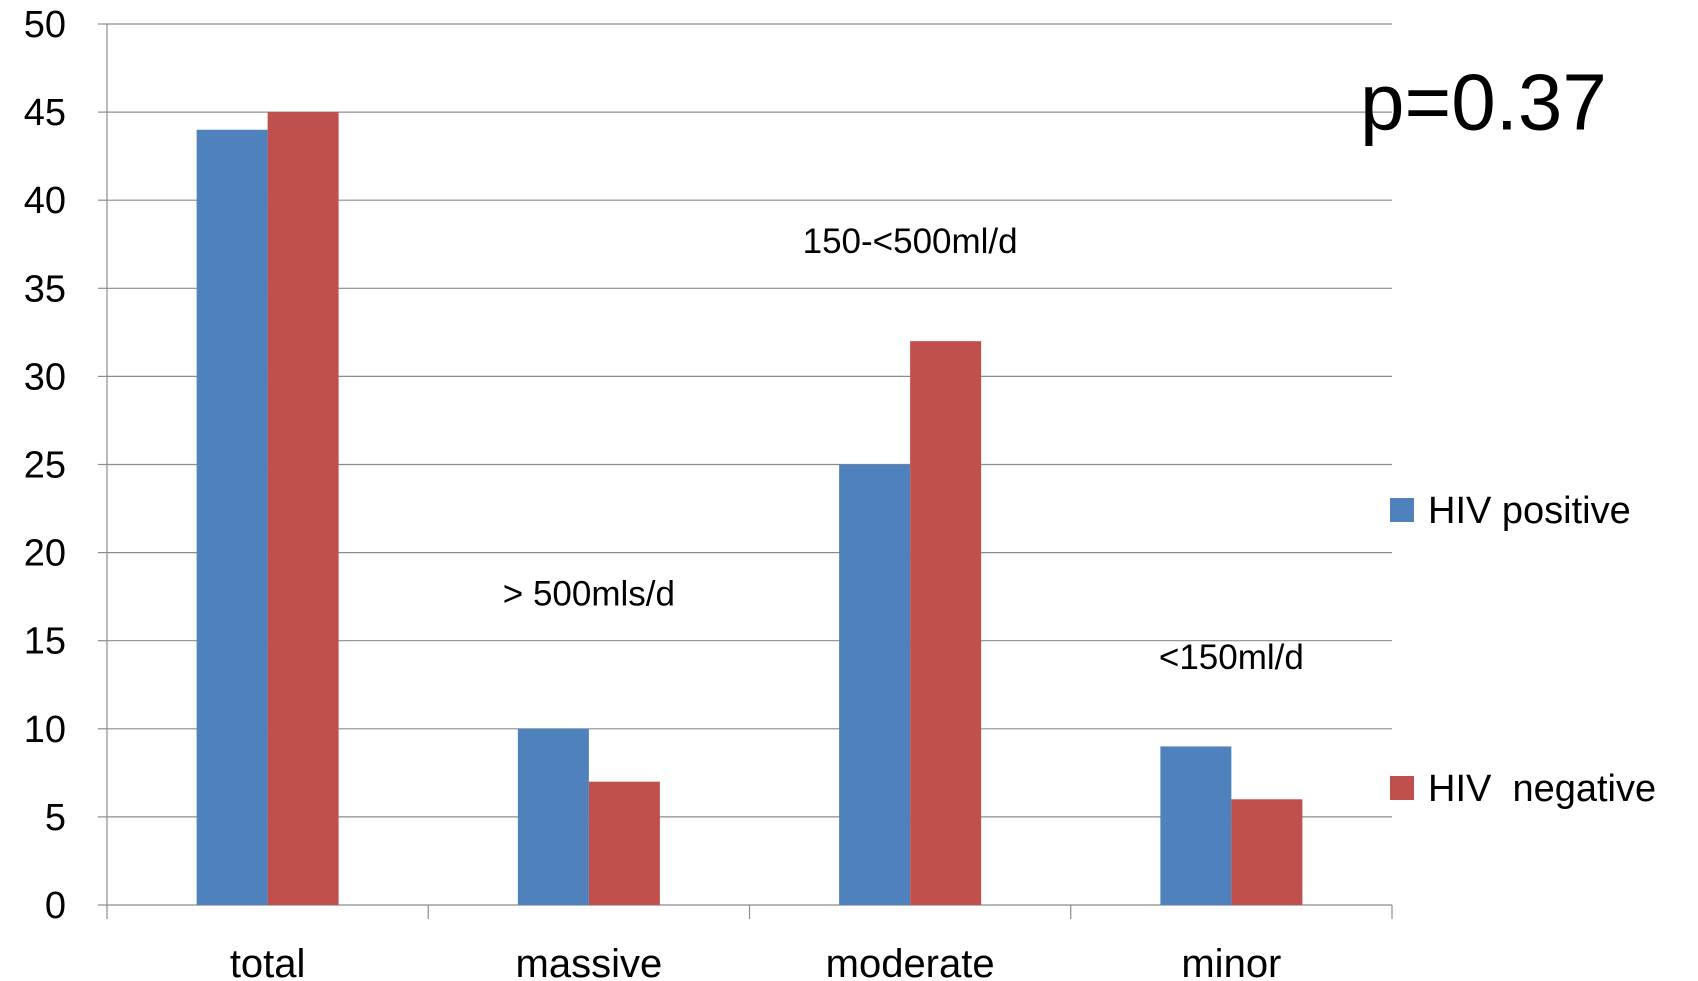 This screenshot has width=1698, height=981. I want to click on x-tick-label: moderate, so click(910, 961).